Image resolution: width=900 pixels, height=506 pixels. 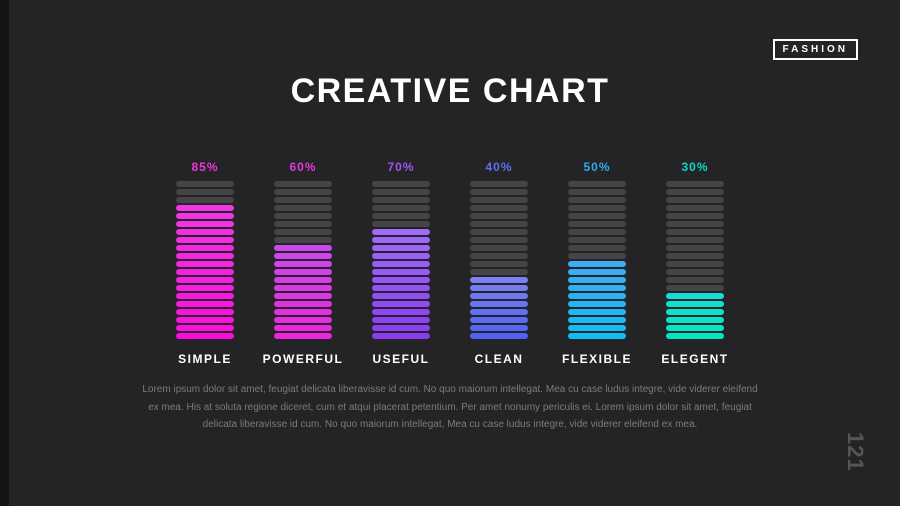 I want to click on bar-column-elegent: 30% ELEGENT, so click(x=694, y=263).